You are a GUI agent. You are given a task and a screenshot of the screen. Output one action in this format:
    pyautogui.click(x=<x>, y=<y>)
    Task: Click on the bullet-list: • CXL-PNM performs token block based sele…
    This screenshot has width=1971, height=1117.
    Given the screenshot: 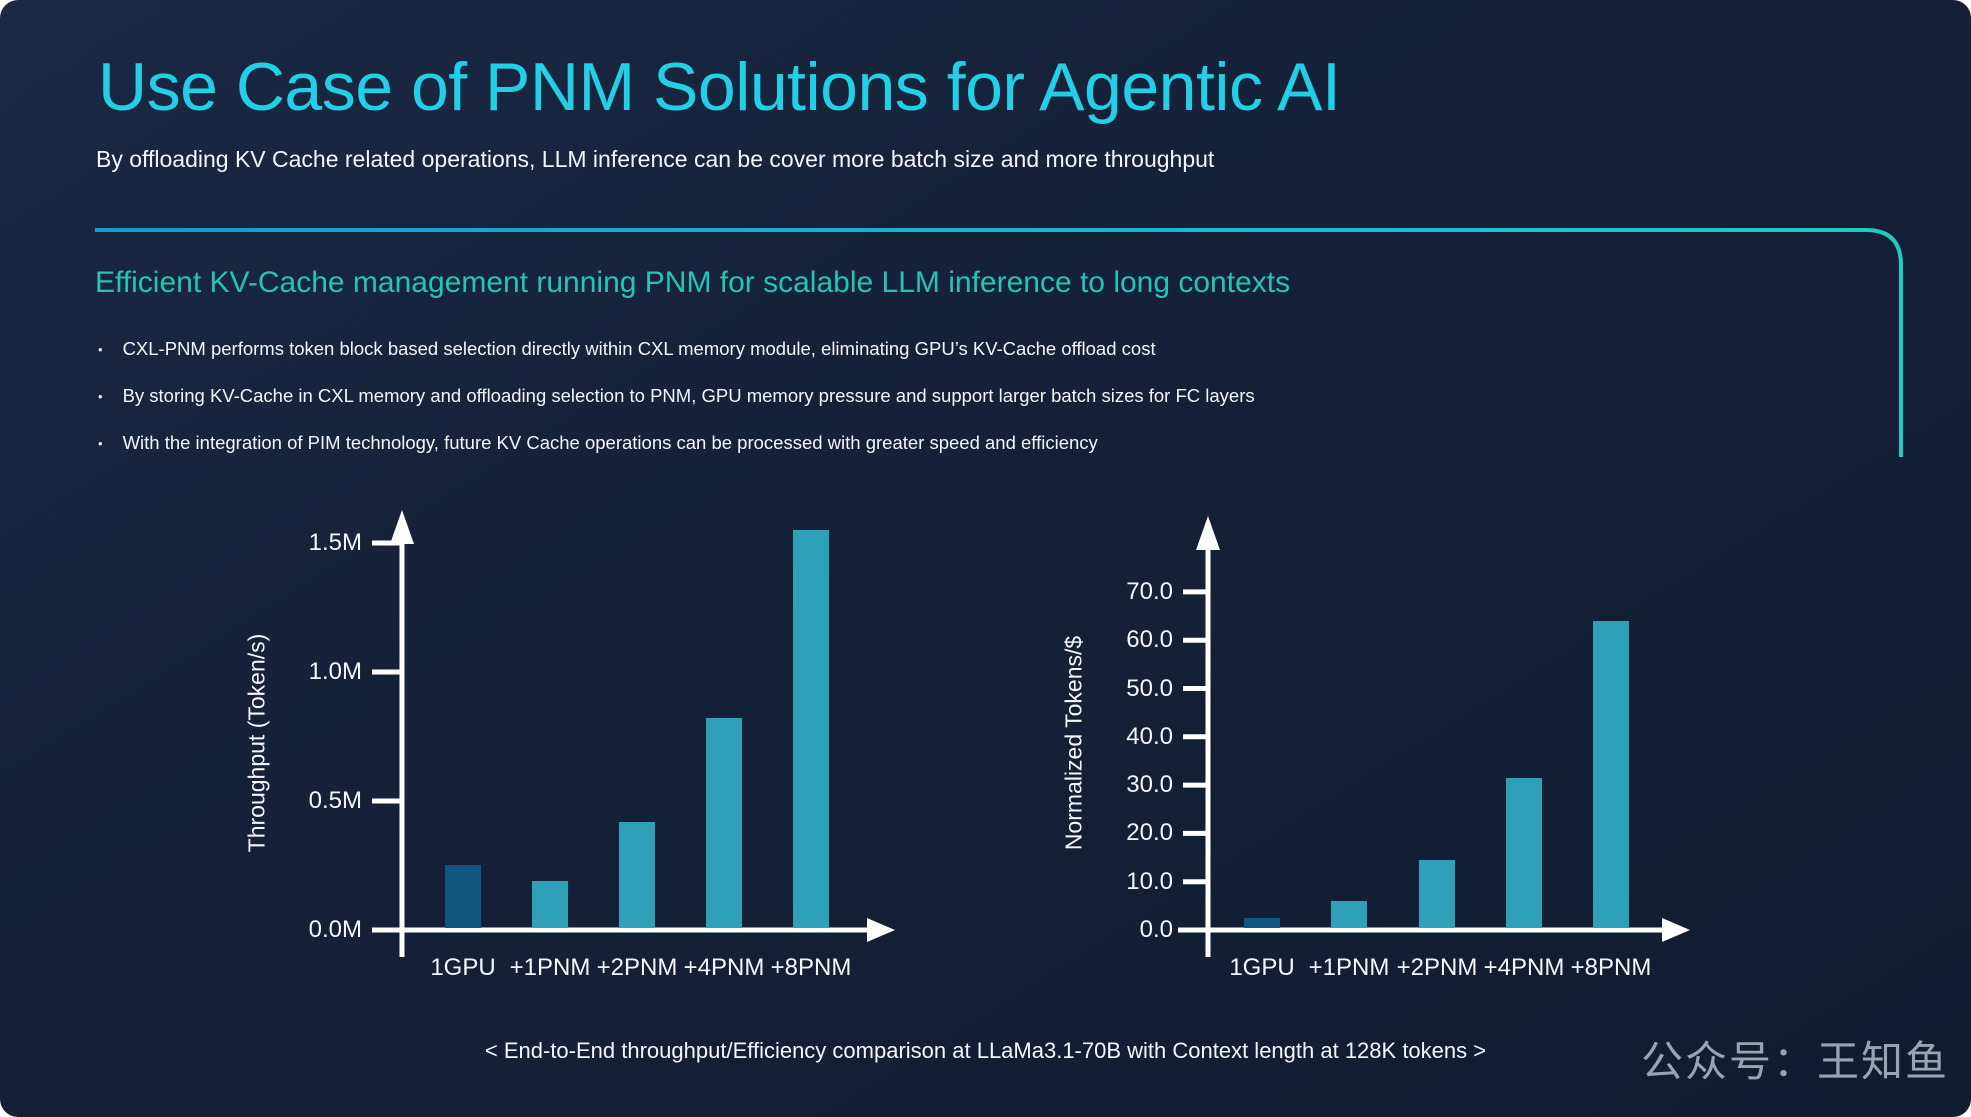 What is the action you would take?
    pyautogui.click(x=676, y=409)
    